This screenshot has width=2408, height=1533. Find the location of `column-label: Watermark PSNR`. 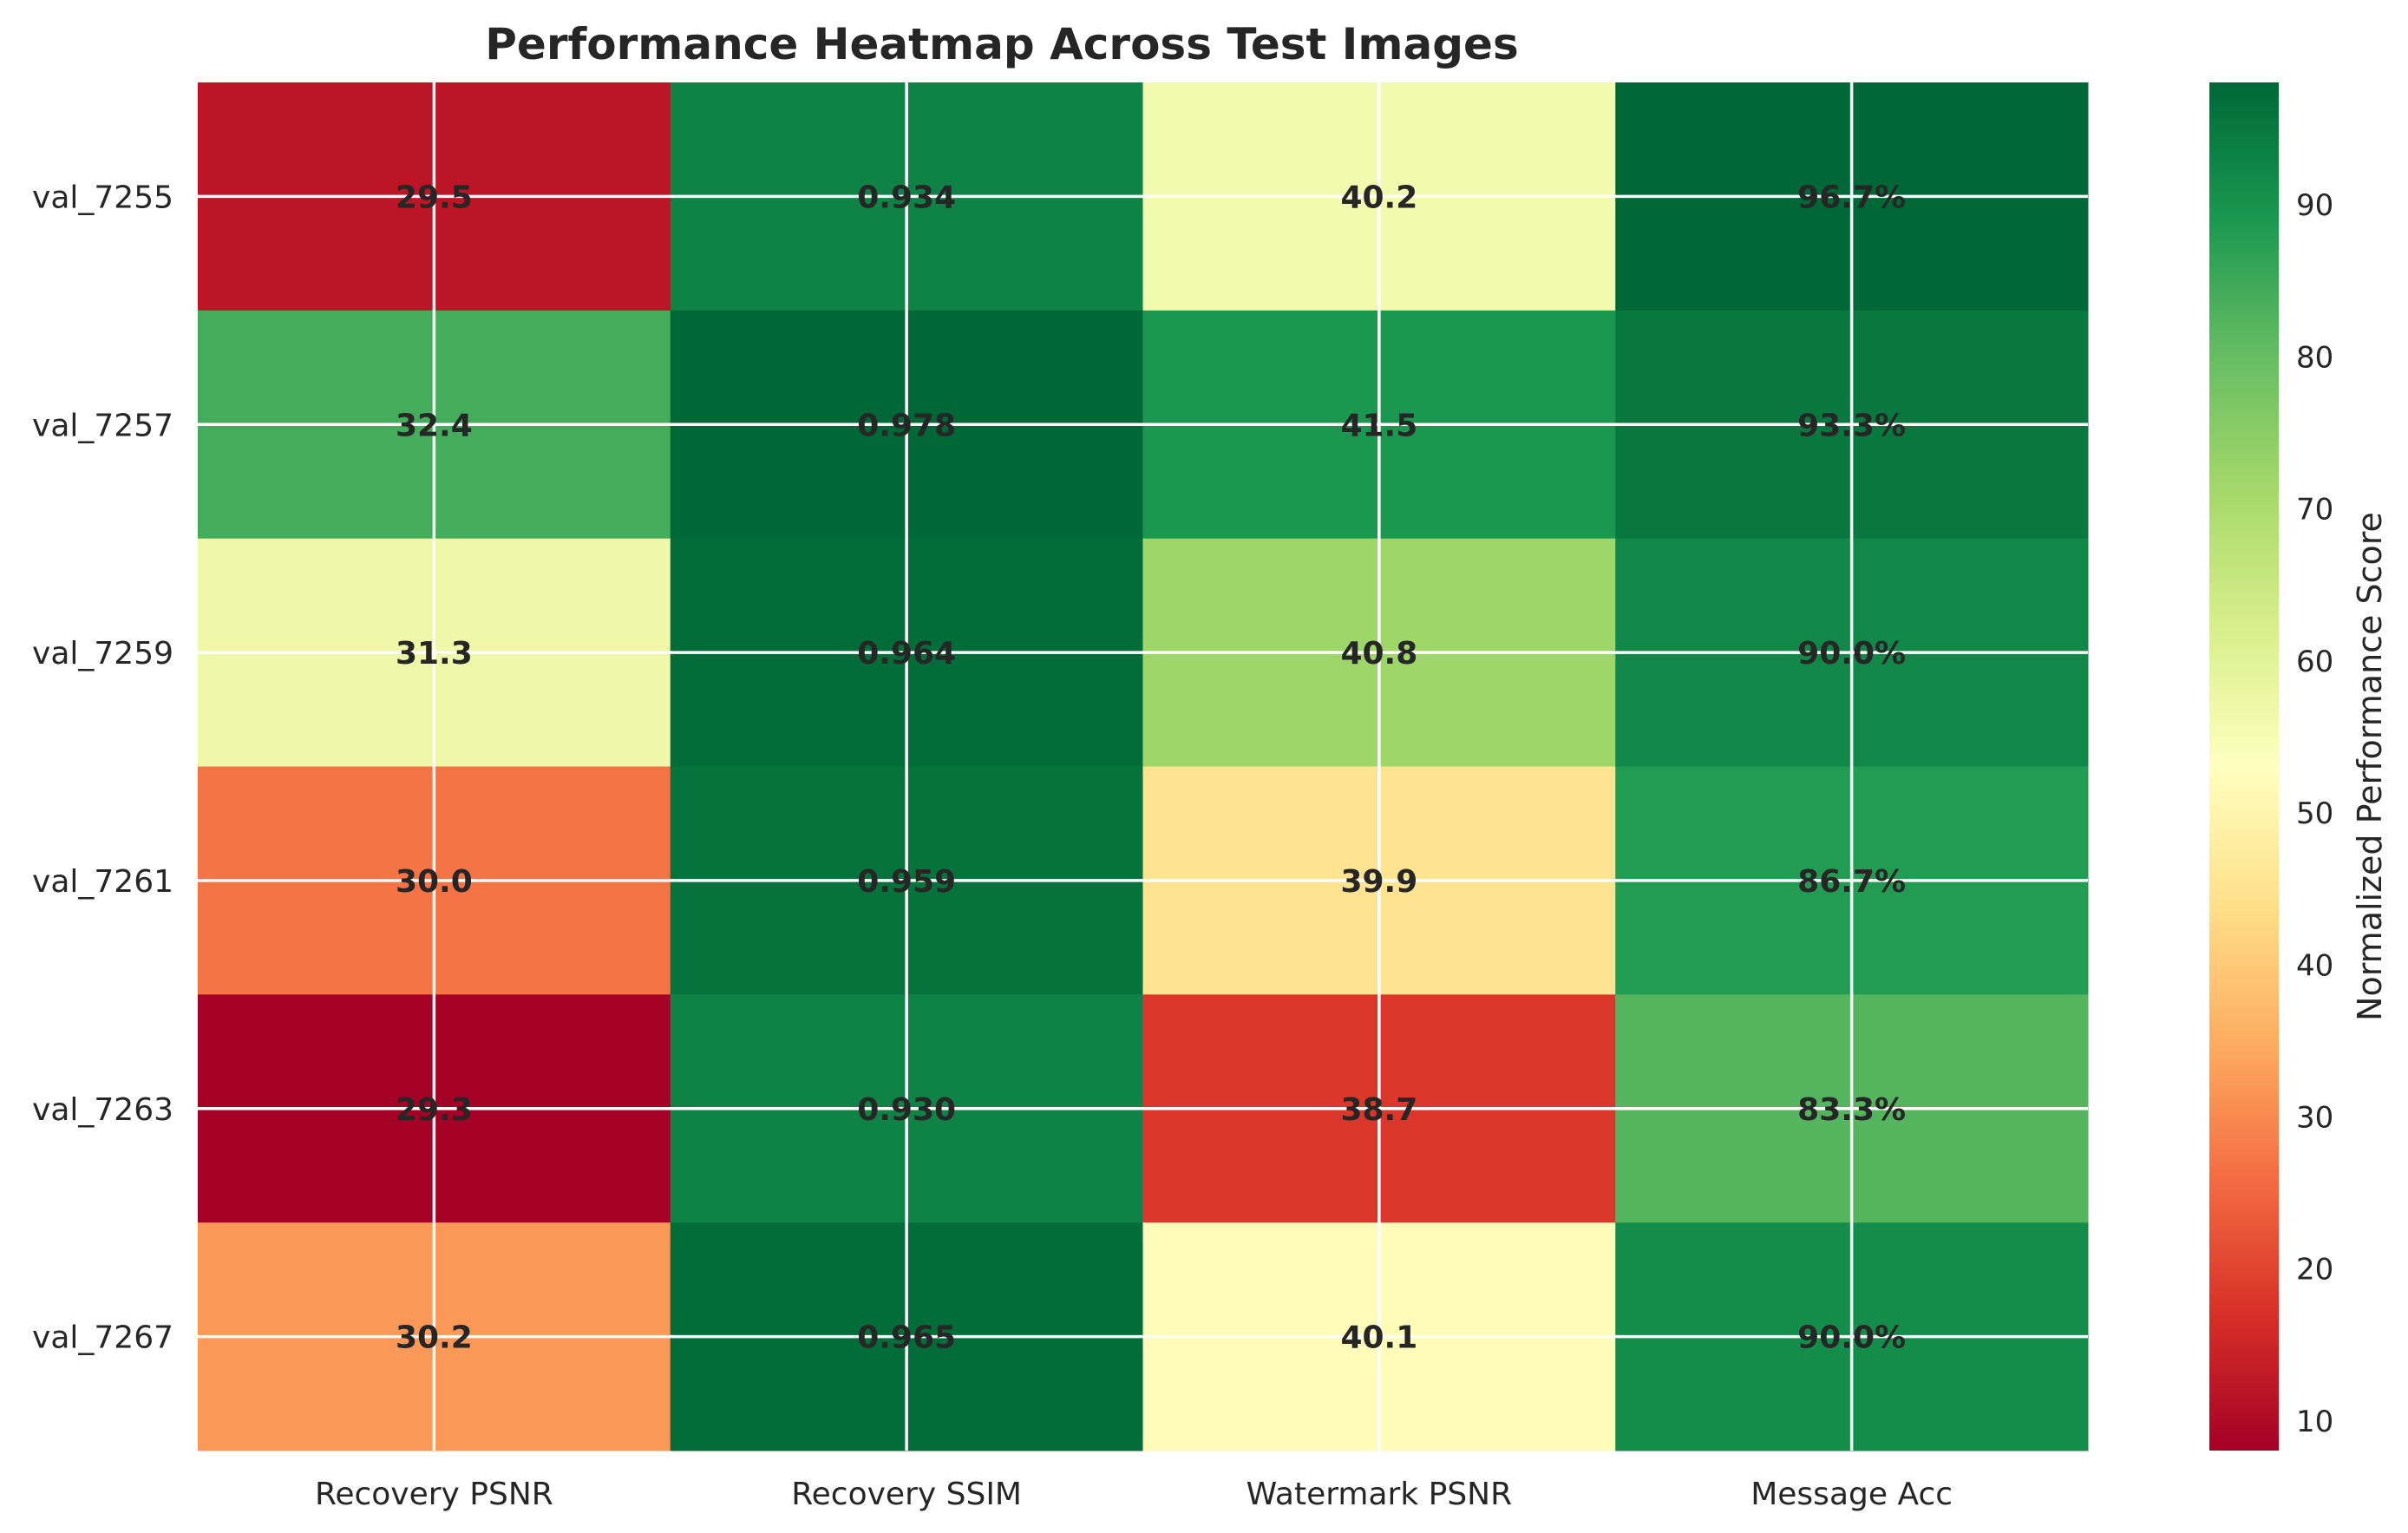

column-label: Watermark PSNR is located at coordinates (1380, 1495).